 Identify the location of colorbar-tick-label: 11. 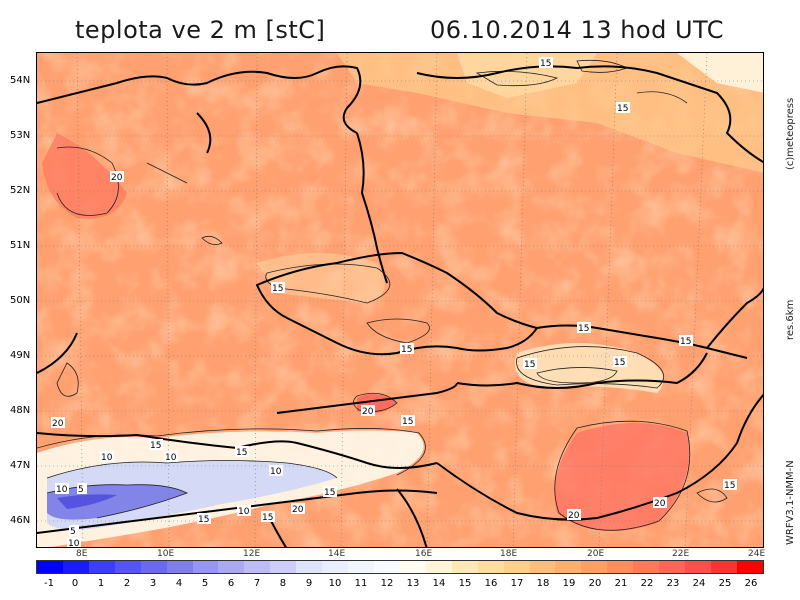
(361, 583).